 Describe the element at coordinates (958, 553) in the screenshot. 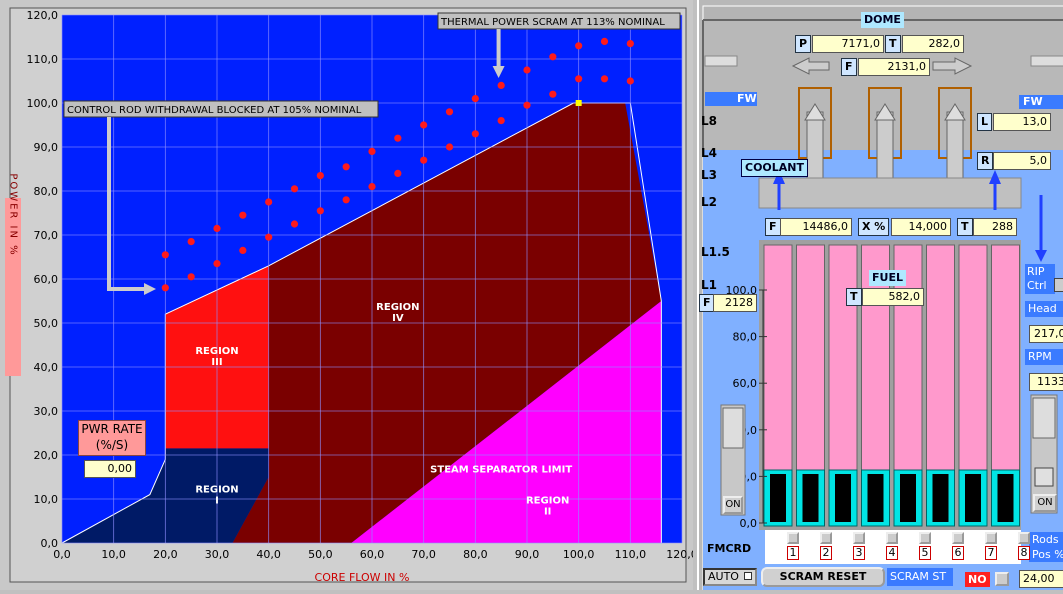

I see `rod-number-label: 6` at that location.